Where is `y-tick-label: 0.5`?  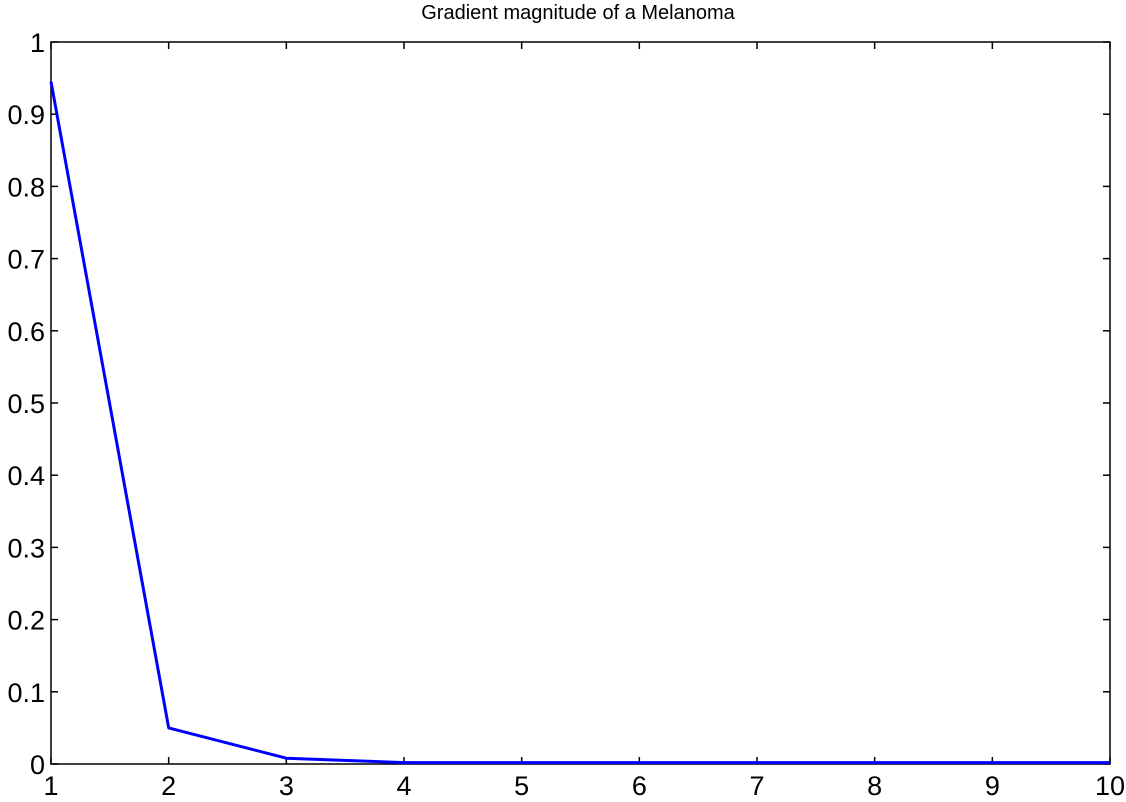 y-tick-label: 0.5 is located at coordinates (26, 404).